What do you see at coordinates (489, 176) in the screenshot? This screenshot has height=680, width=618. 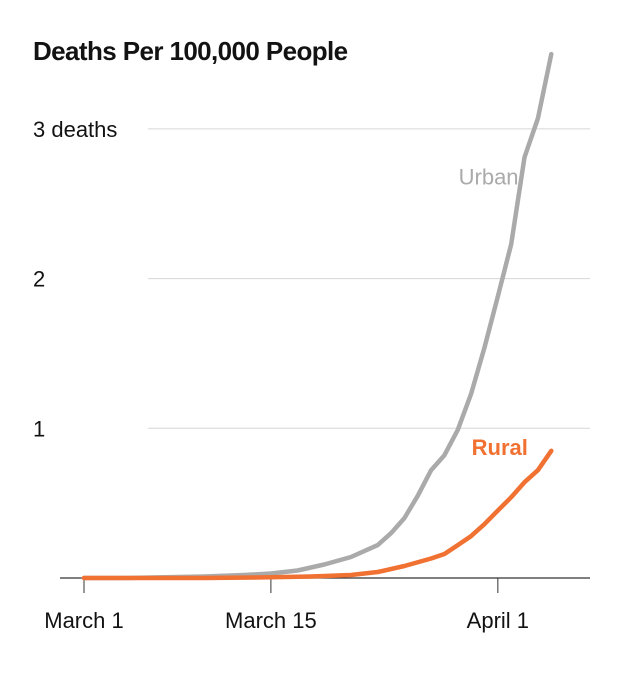 I see `series-label-urban: Urban` at bounding box center [489, 176].